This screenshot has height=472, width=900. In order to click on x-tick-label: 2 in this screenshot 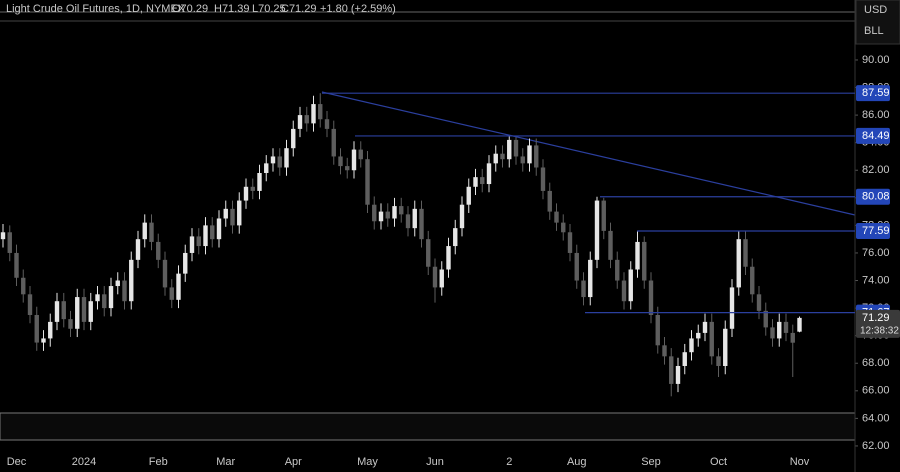, I will do `click(509, 462)`.